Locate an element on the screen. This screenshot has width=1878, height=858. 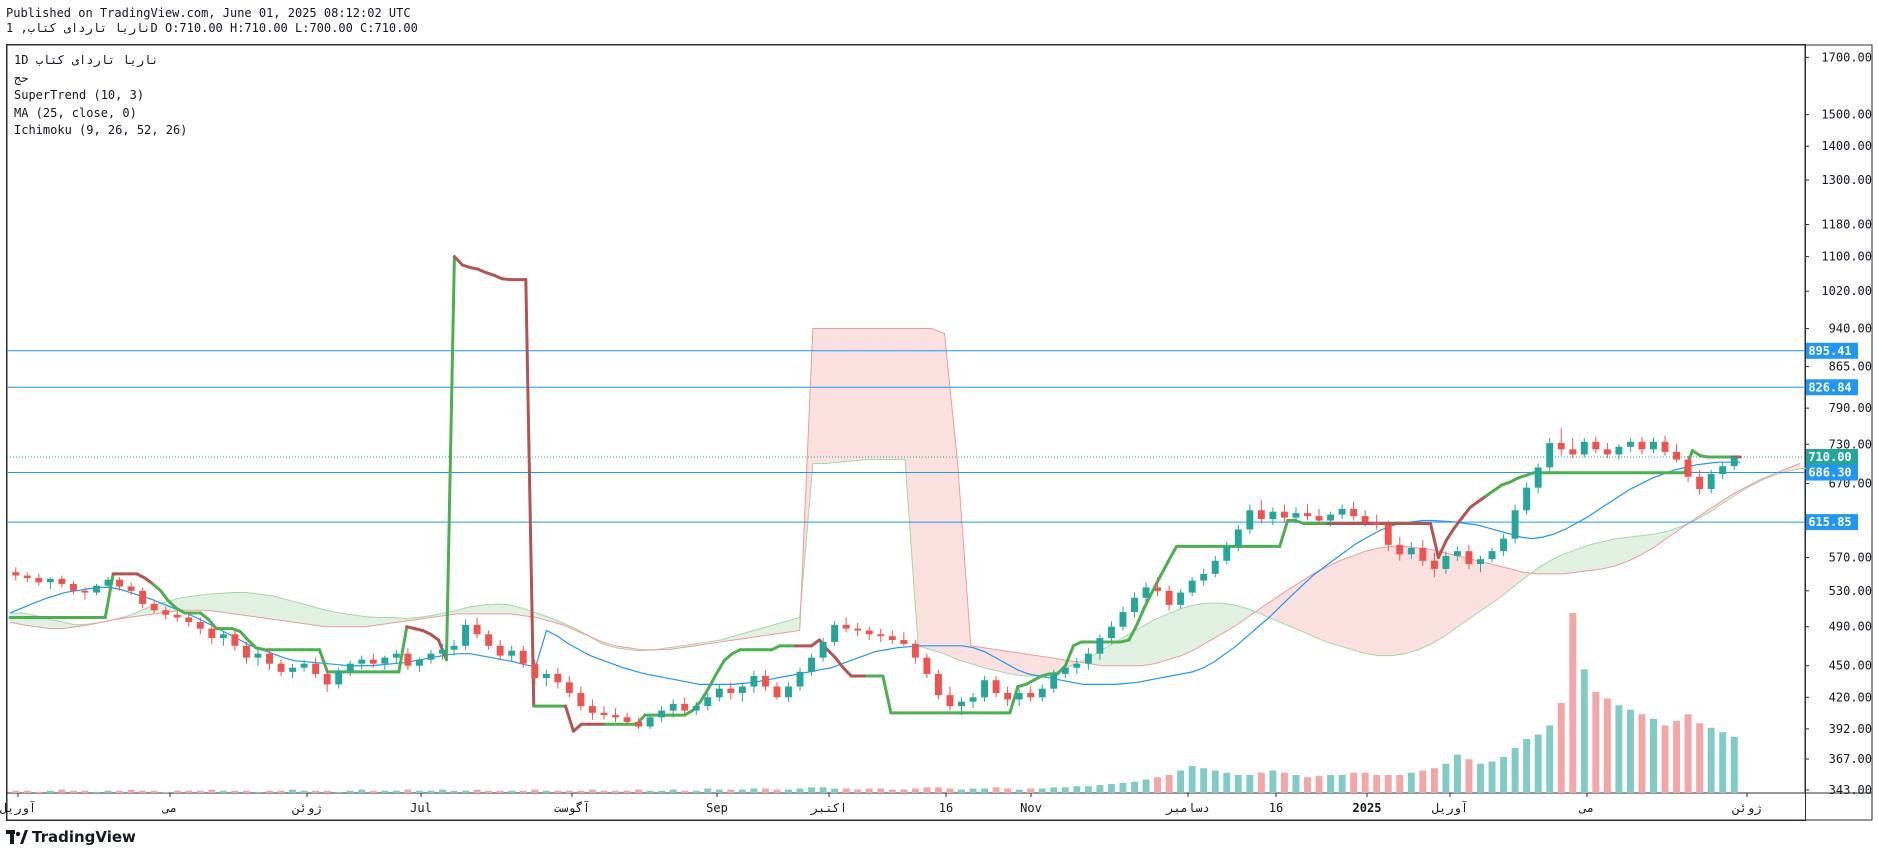
legend-ma: MA (25, close, 0) is located at coordinates (75, 112).